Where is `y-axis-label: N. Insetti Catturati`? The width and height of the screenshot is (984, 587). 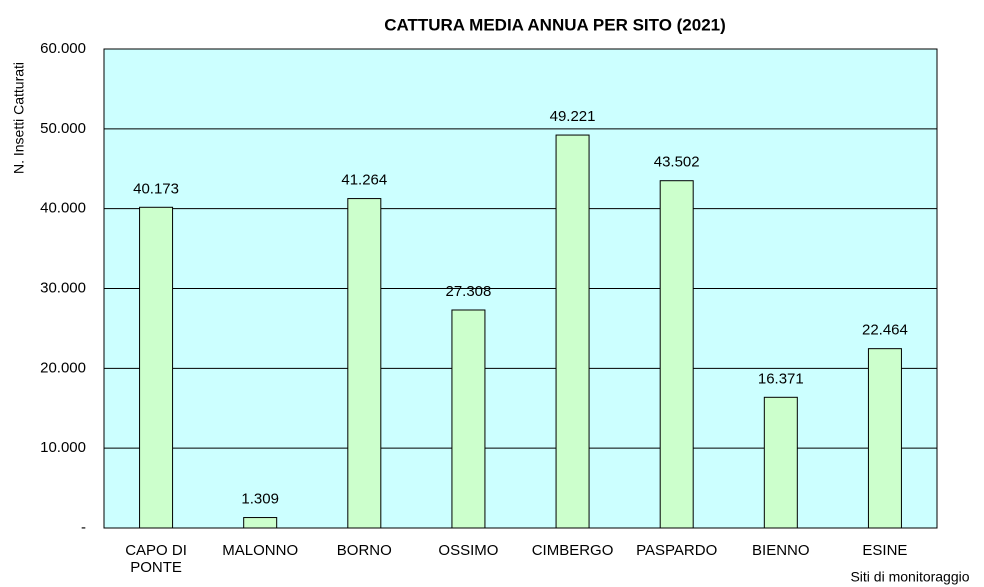 y-axis-label: N. Insetti Catturati is located at coordinates (19, 118).